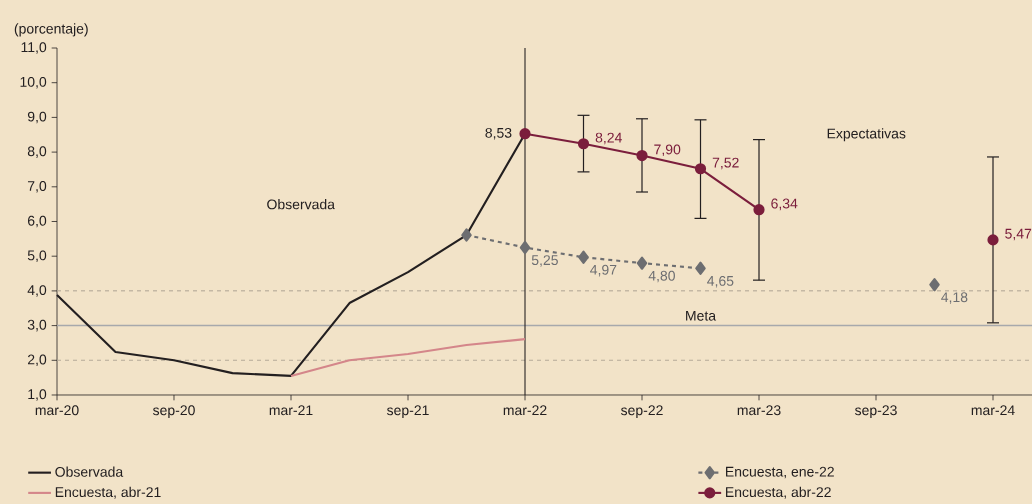 This screenshot has width=1032, height=504. I want to click on data-label: 4,65, so click(720, 281).